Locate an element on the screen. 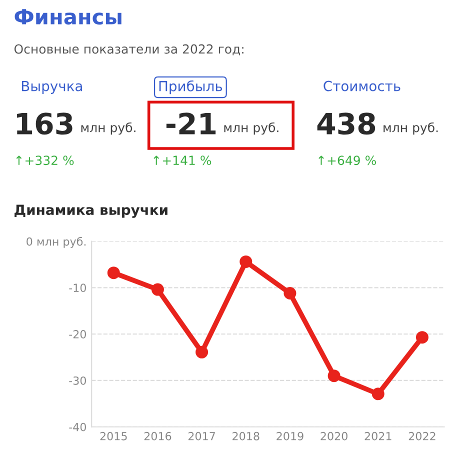  chart-title: Динамика выручки is located at coordinates (91, 211).